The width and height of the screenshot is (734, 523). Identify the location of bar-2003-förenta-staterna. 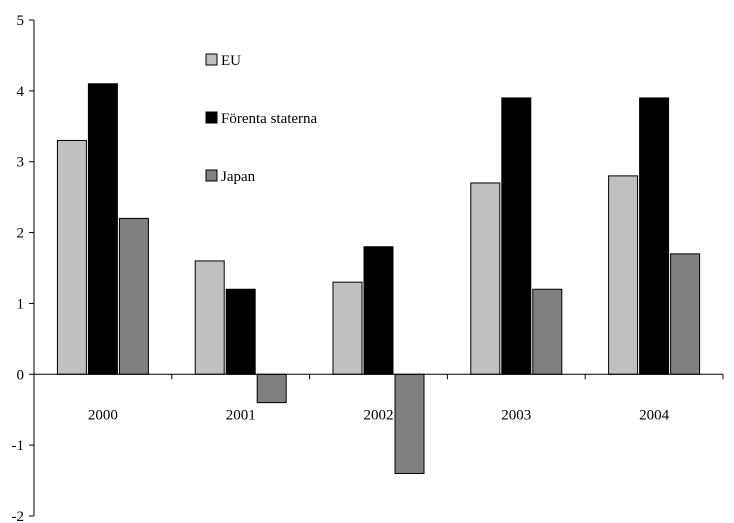
(516, 236).